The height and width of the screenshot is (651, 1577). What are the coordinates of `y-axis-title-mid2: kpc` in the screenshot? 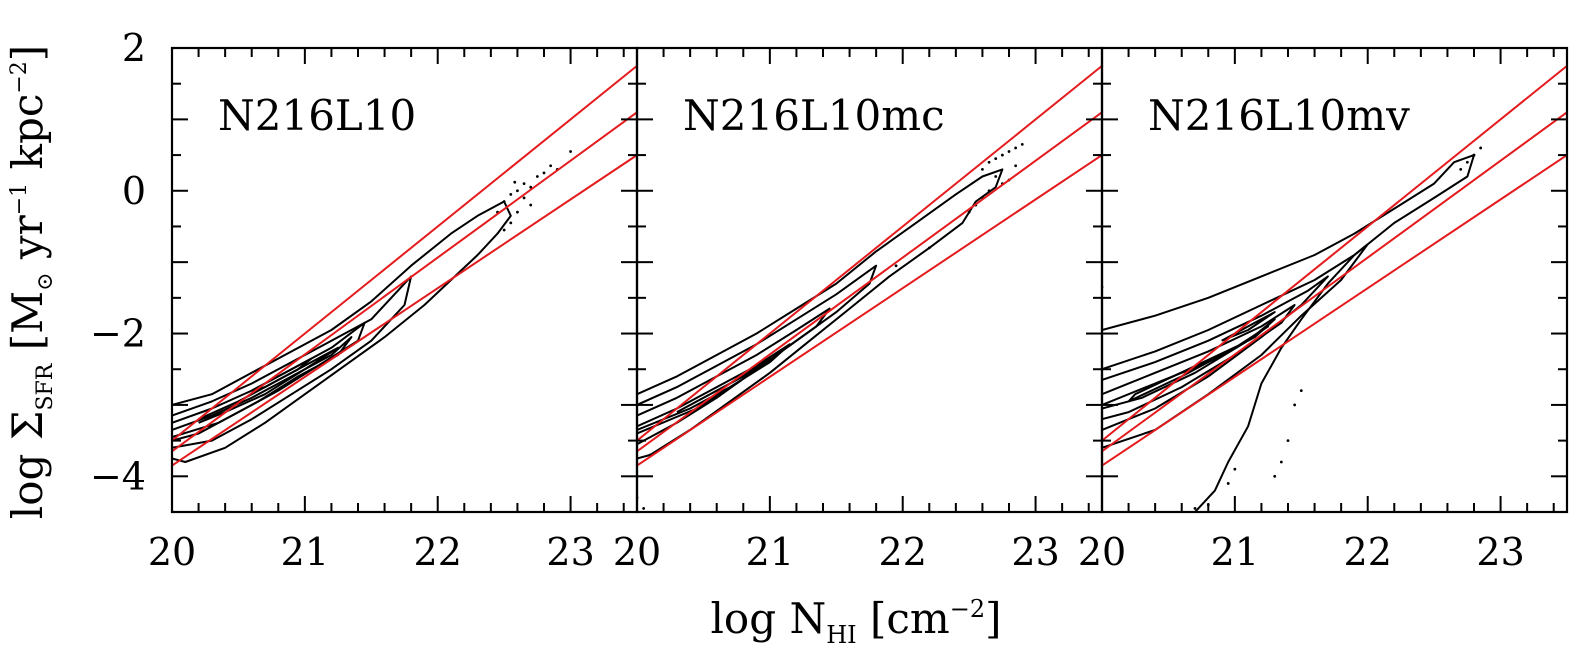 It's located at (27, 138).